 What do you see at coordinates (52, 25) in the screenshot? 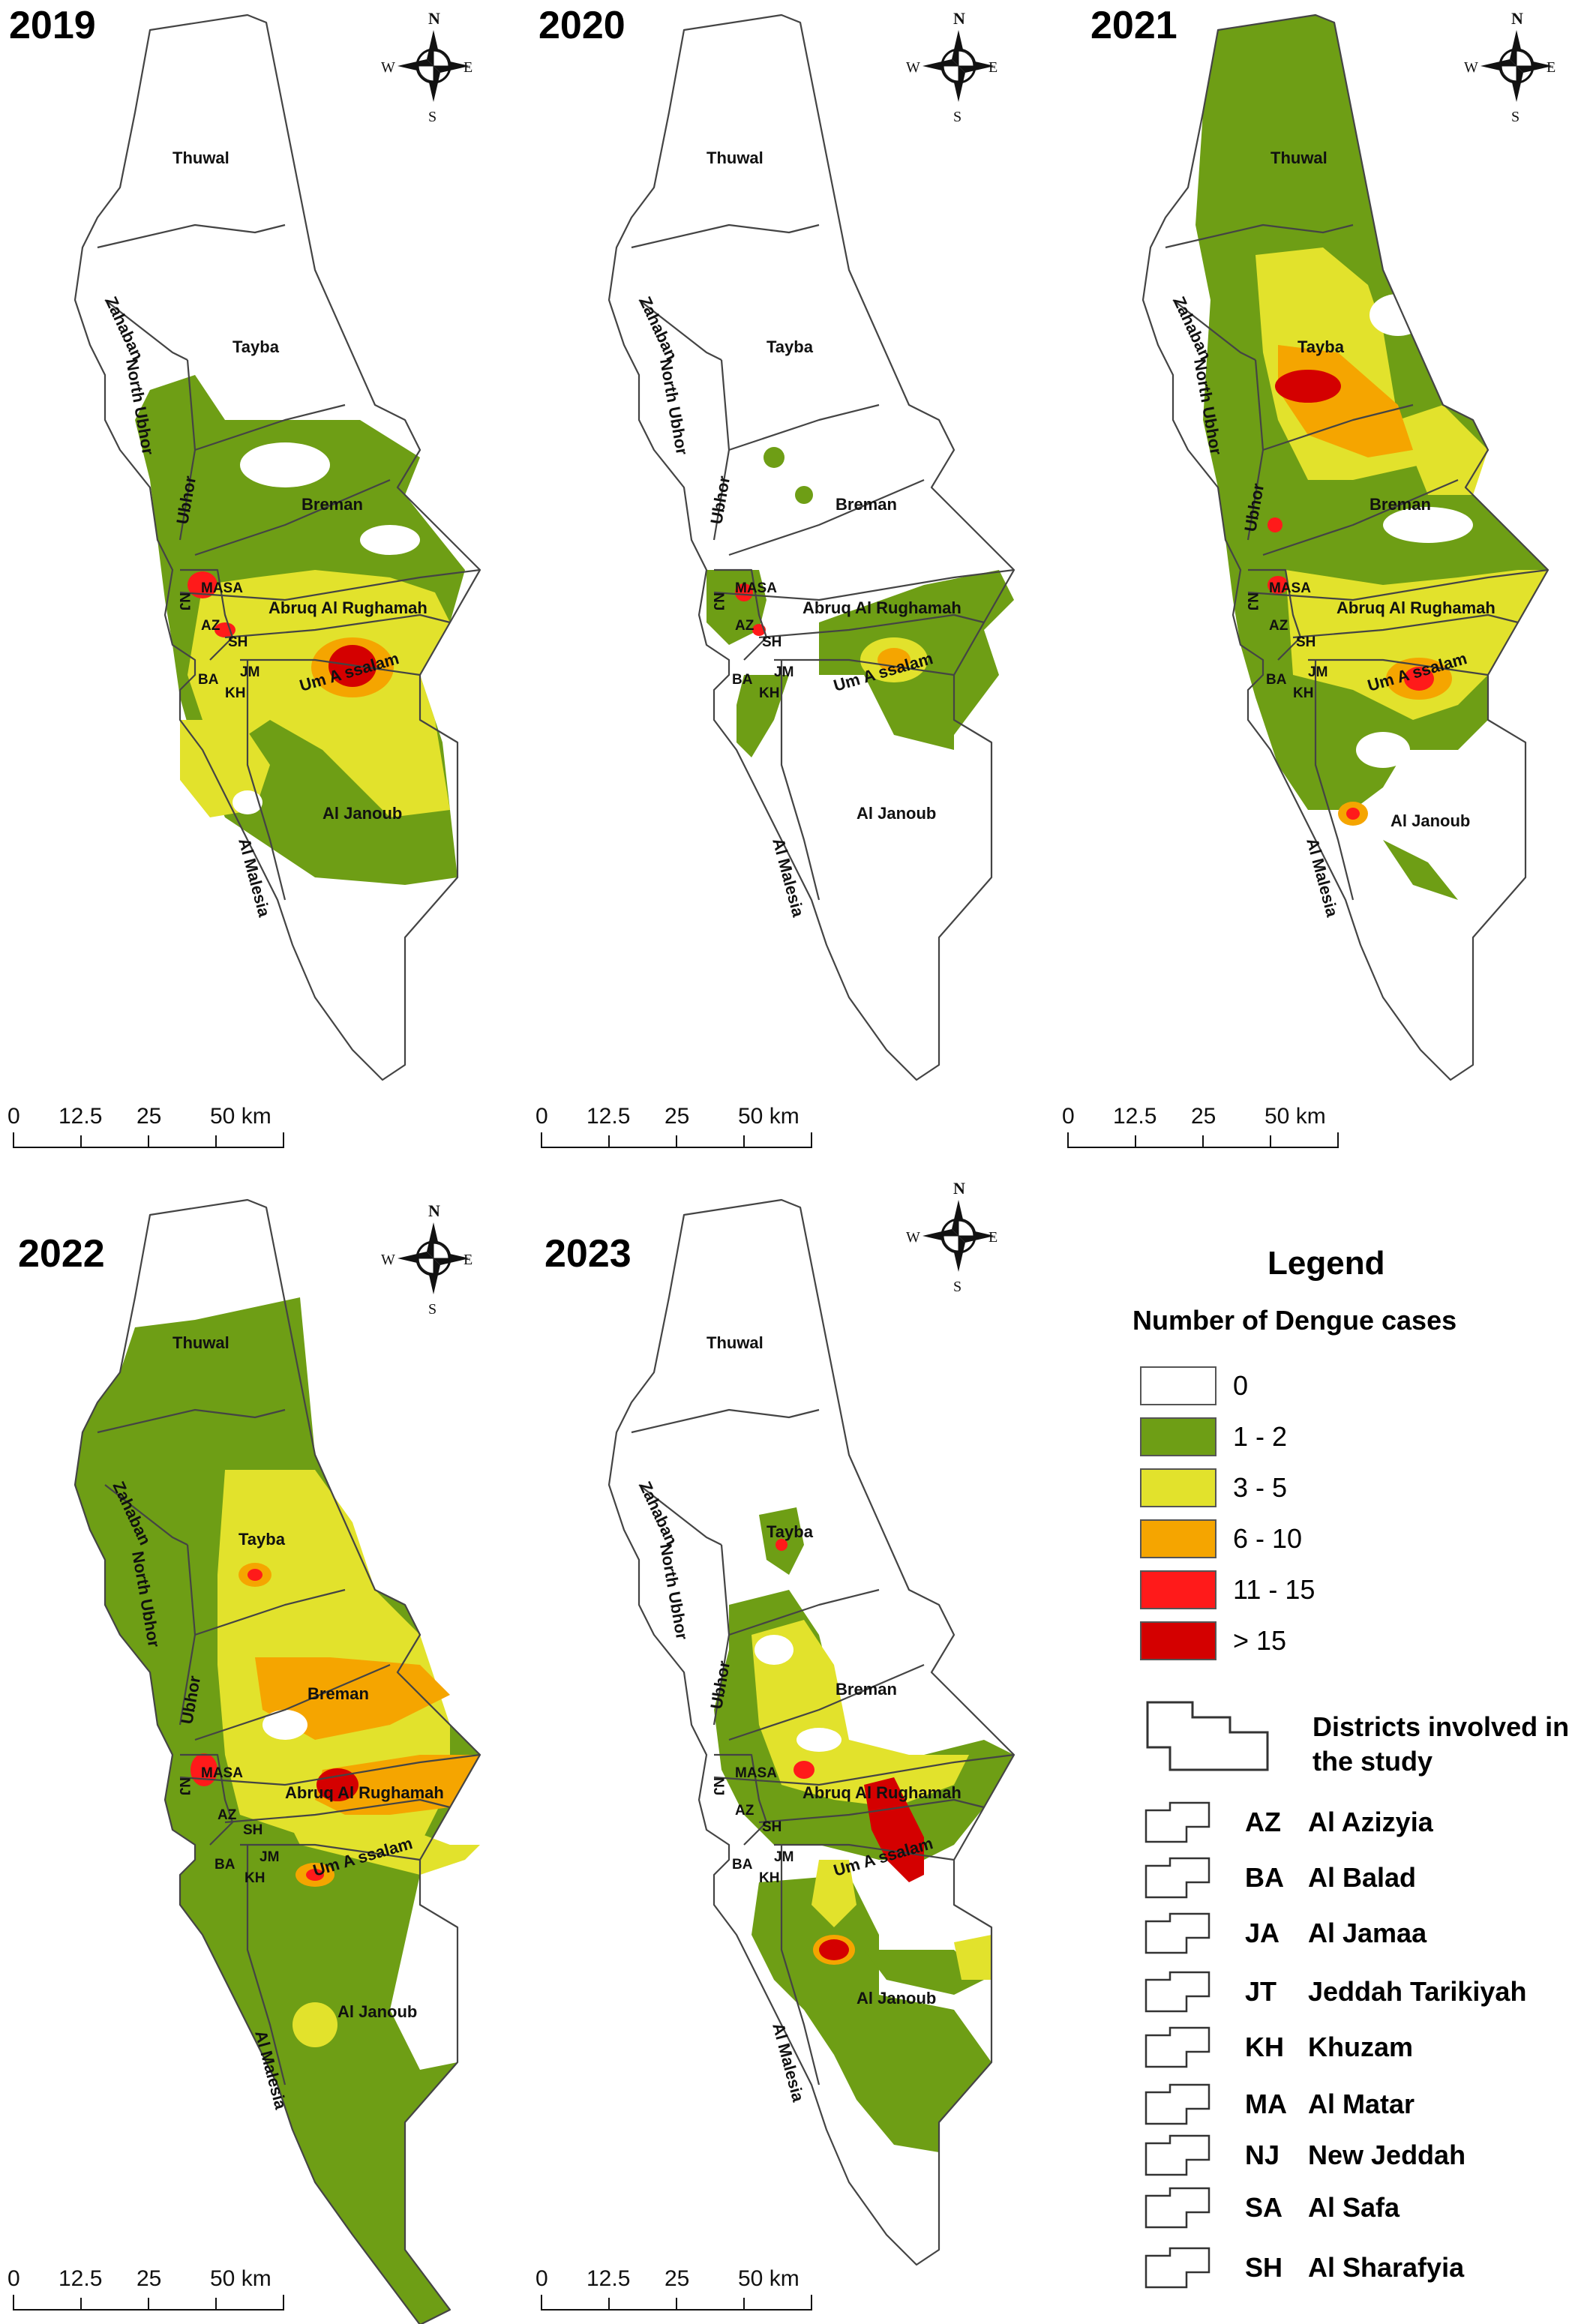
I see `year-label: 2019` at bounding box center [52, 25].